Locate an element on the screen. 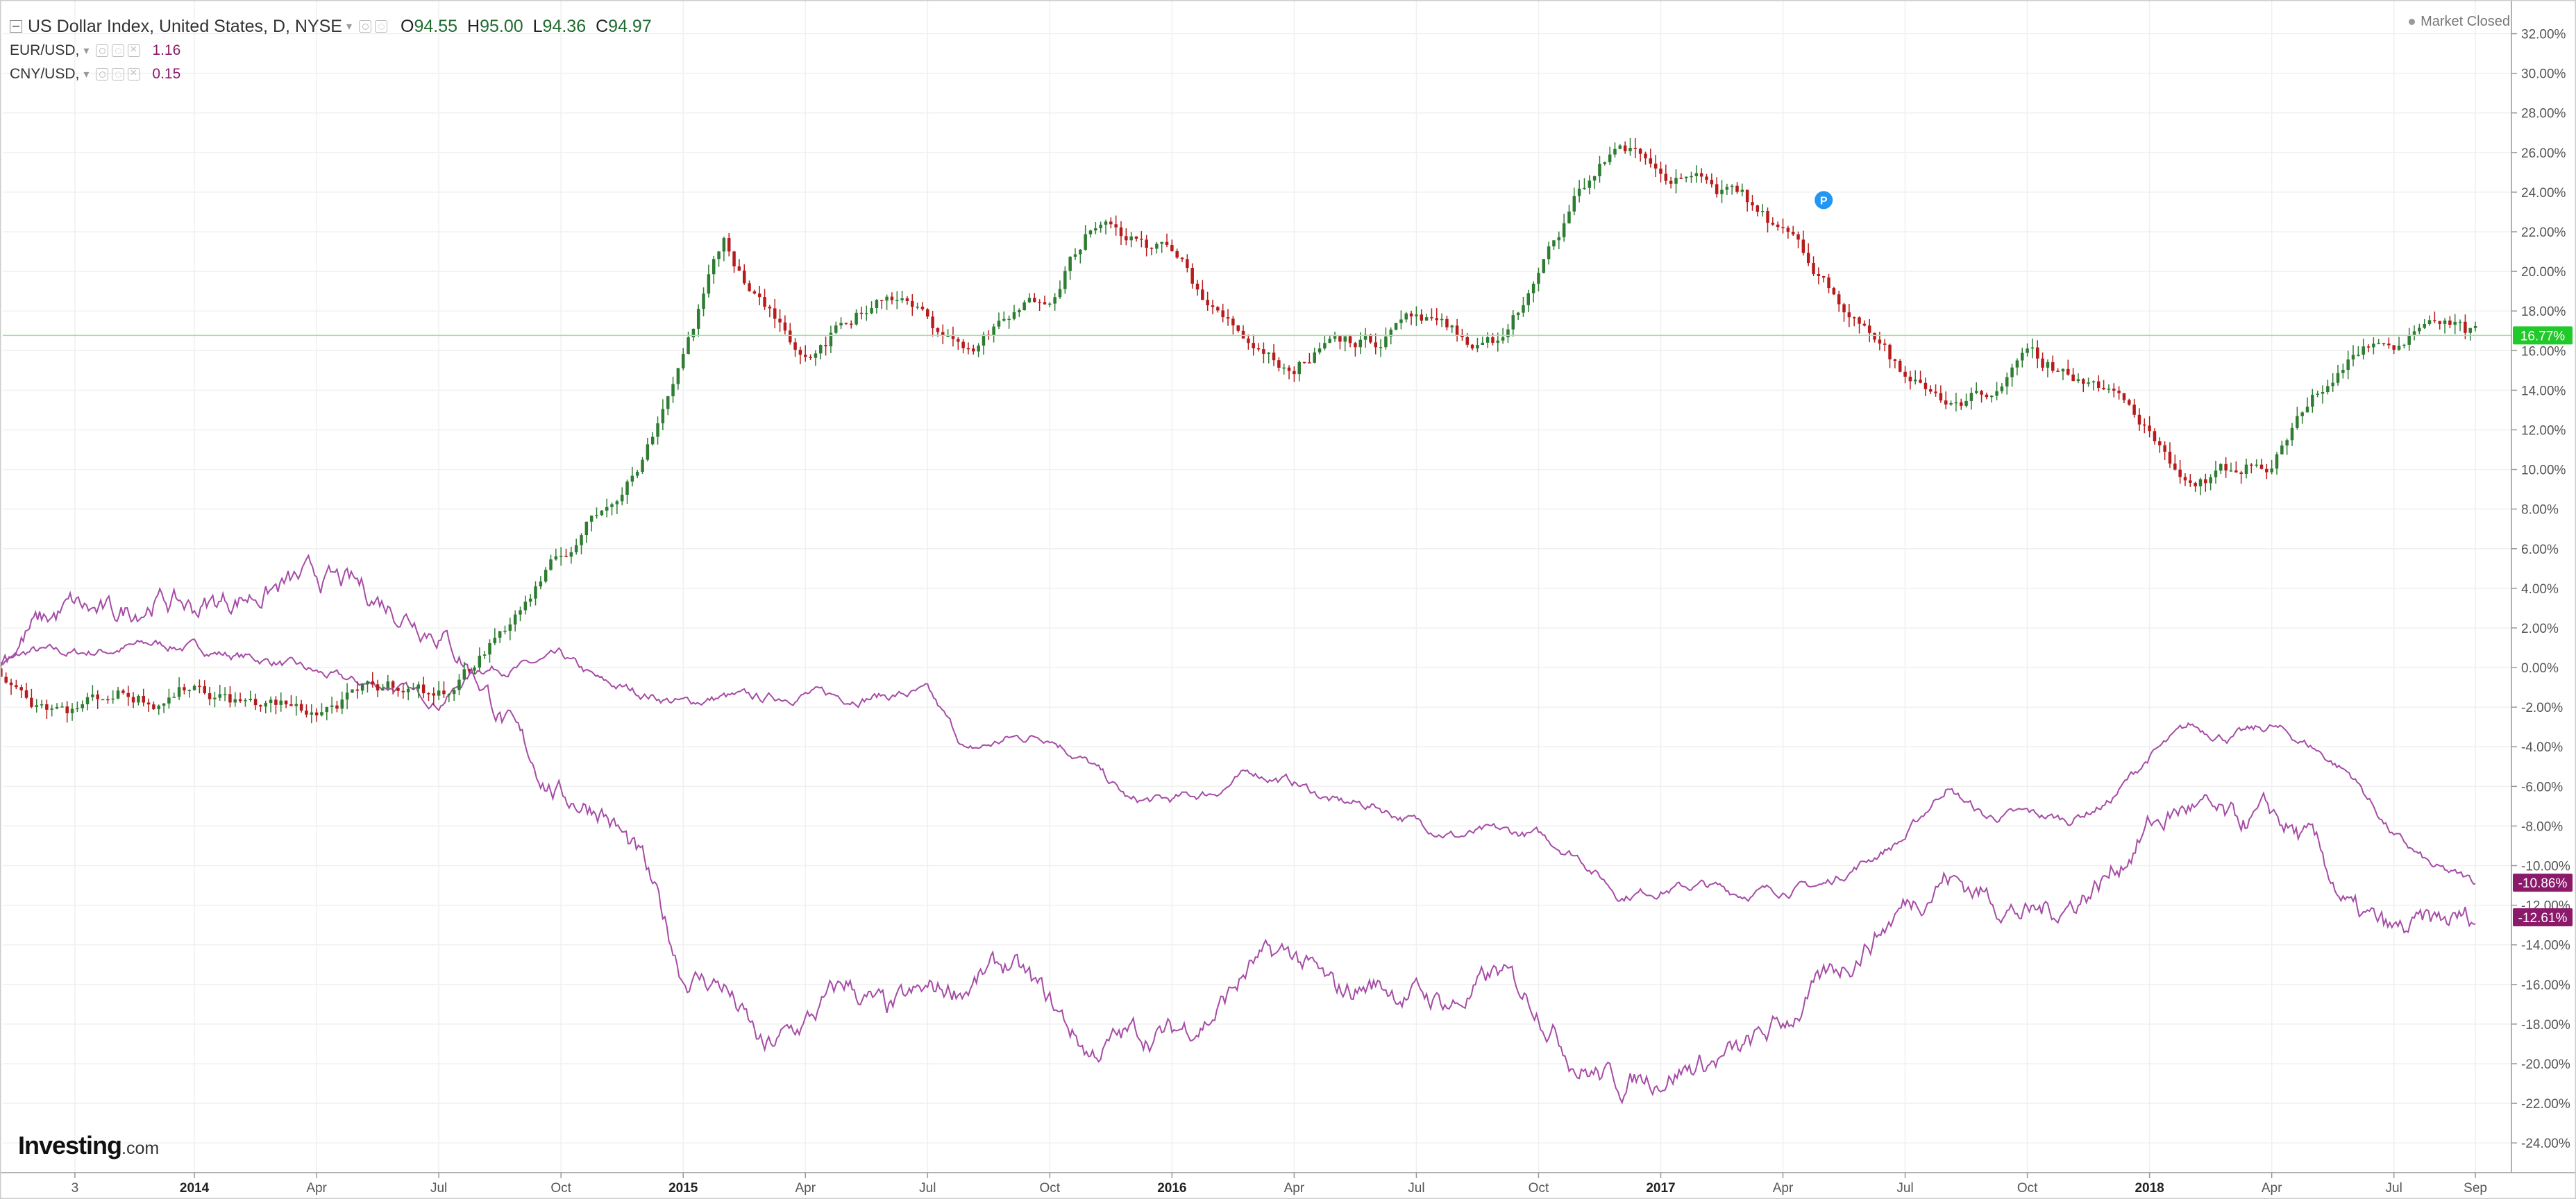  compare-symbol: CNY/USD, is located at coordinates (45, 74).